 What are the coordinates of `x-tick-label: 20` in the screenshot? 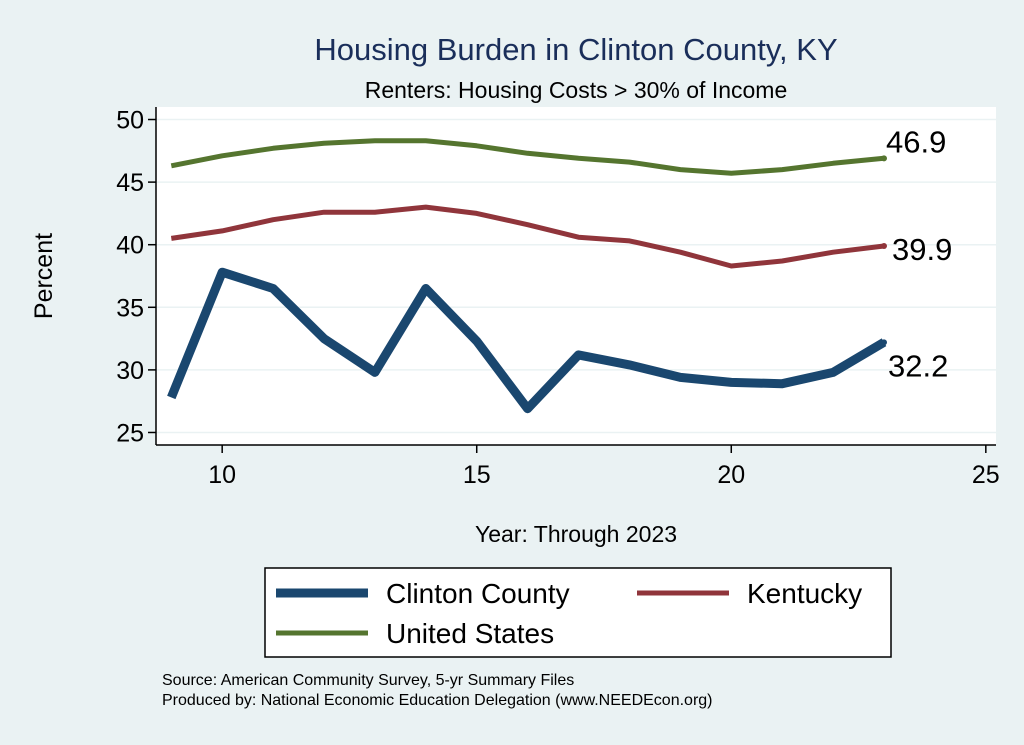 It's located at (731, 475).